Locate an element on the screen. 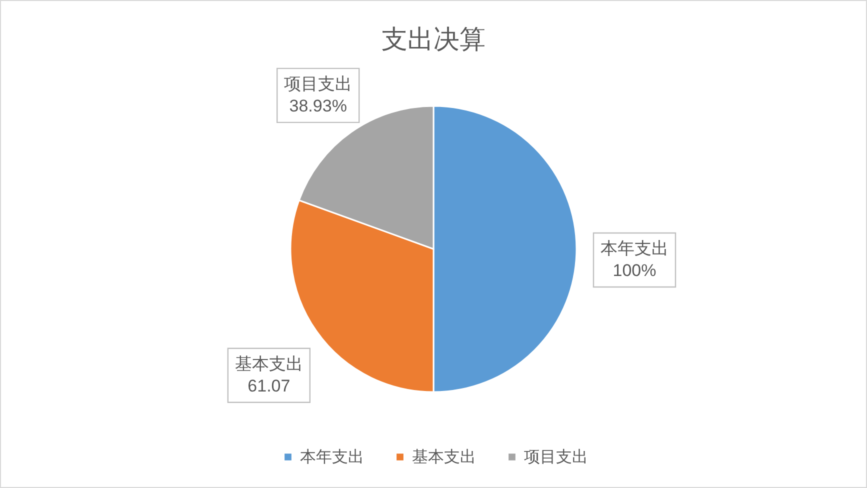  slice-label: 基本支出 is located at coordinates (268, 364).